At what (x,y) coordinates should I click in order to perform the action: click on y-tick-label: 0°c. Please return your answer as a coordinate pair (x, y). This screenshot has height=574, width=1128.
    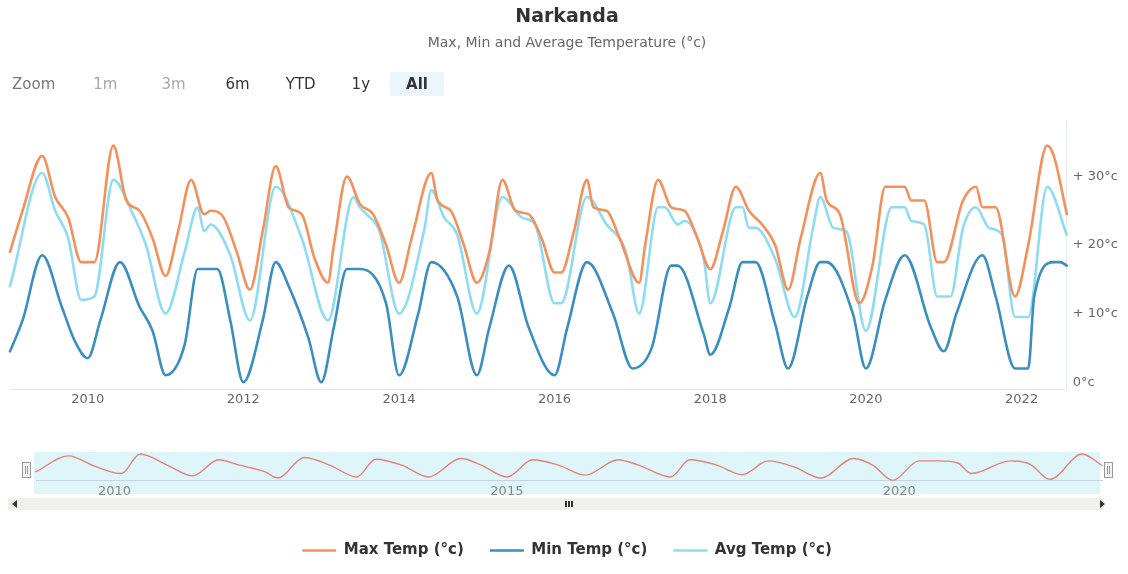
    Looking at the image, I should click on (1083, 381).